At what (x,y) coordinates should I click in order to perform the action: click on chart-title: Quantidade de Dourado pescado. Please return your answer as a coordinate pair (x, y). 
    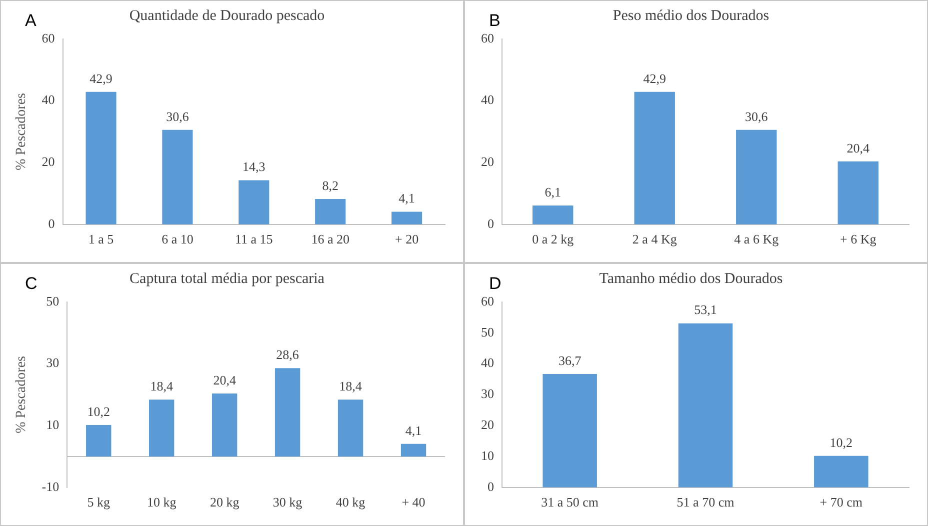
    Looking at the image, I should click on (227, 16).